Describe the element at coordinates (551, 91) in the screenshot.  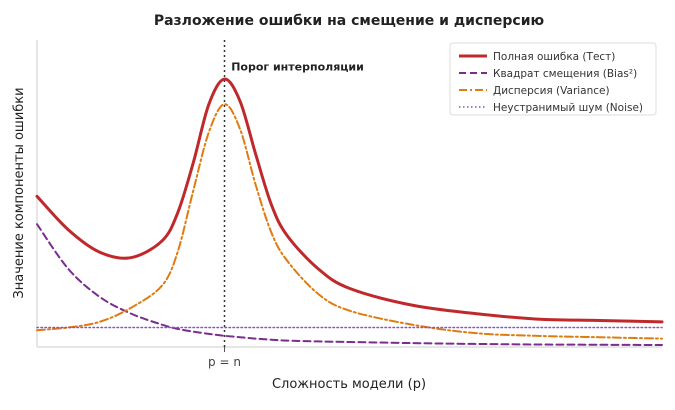
I see `legend-entry-label: Дисперсия (Variance)` at that location.